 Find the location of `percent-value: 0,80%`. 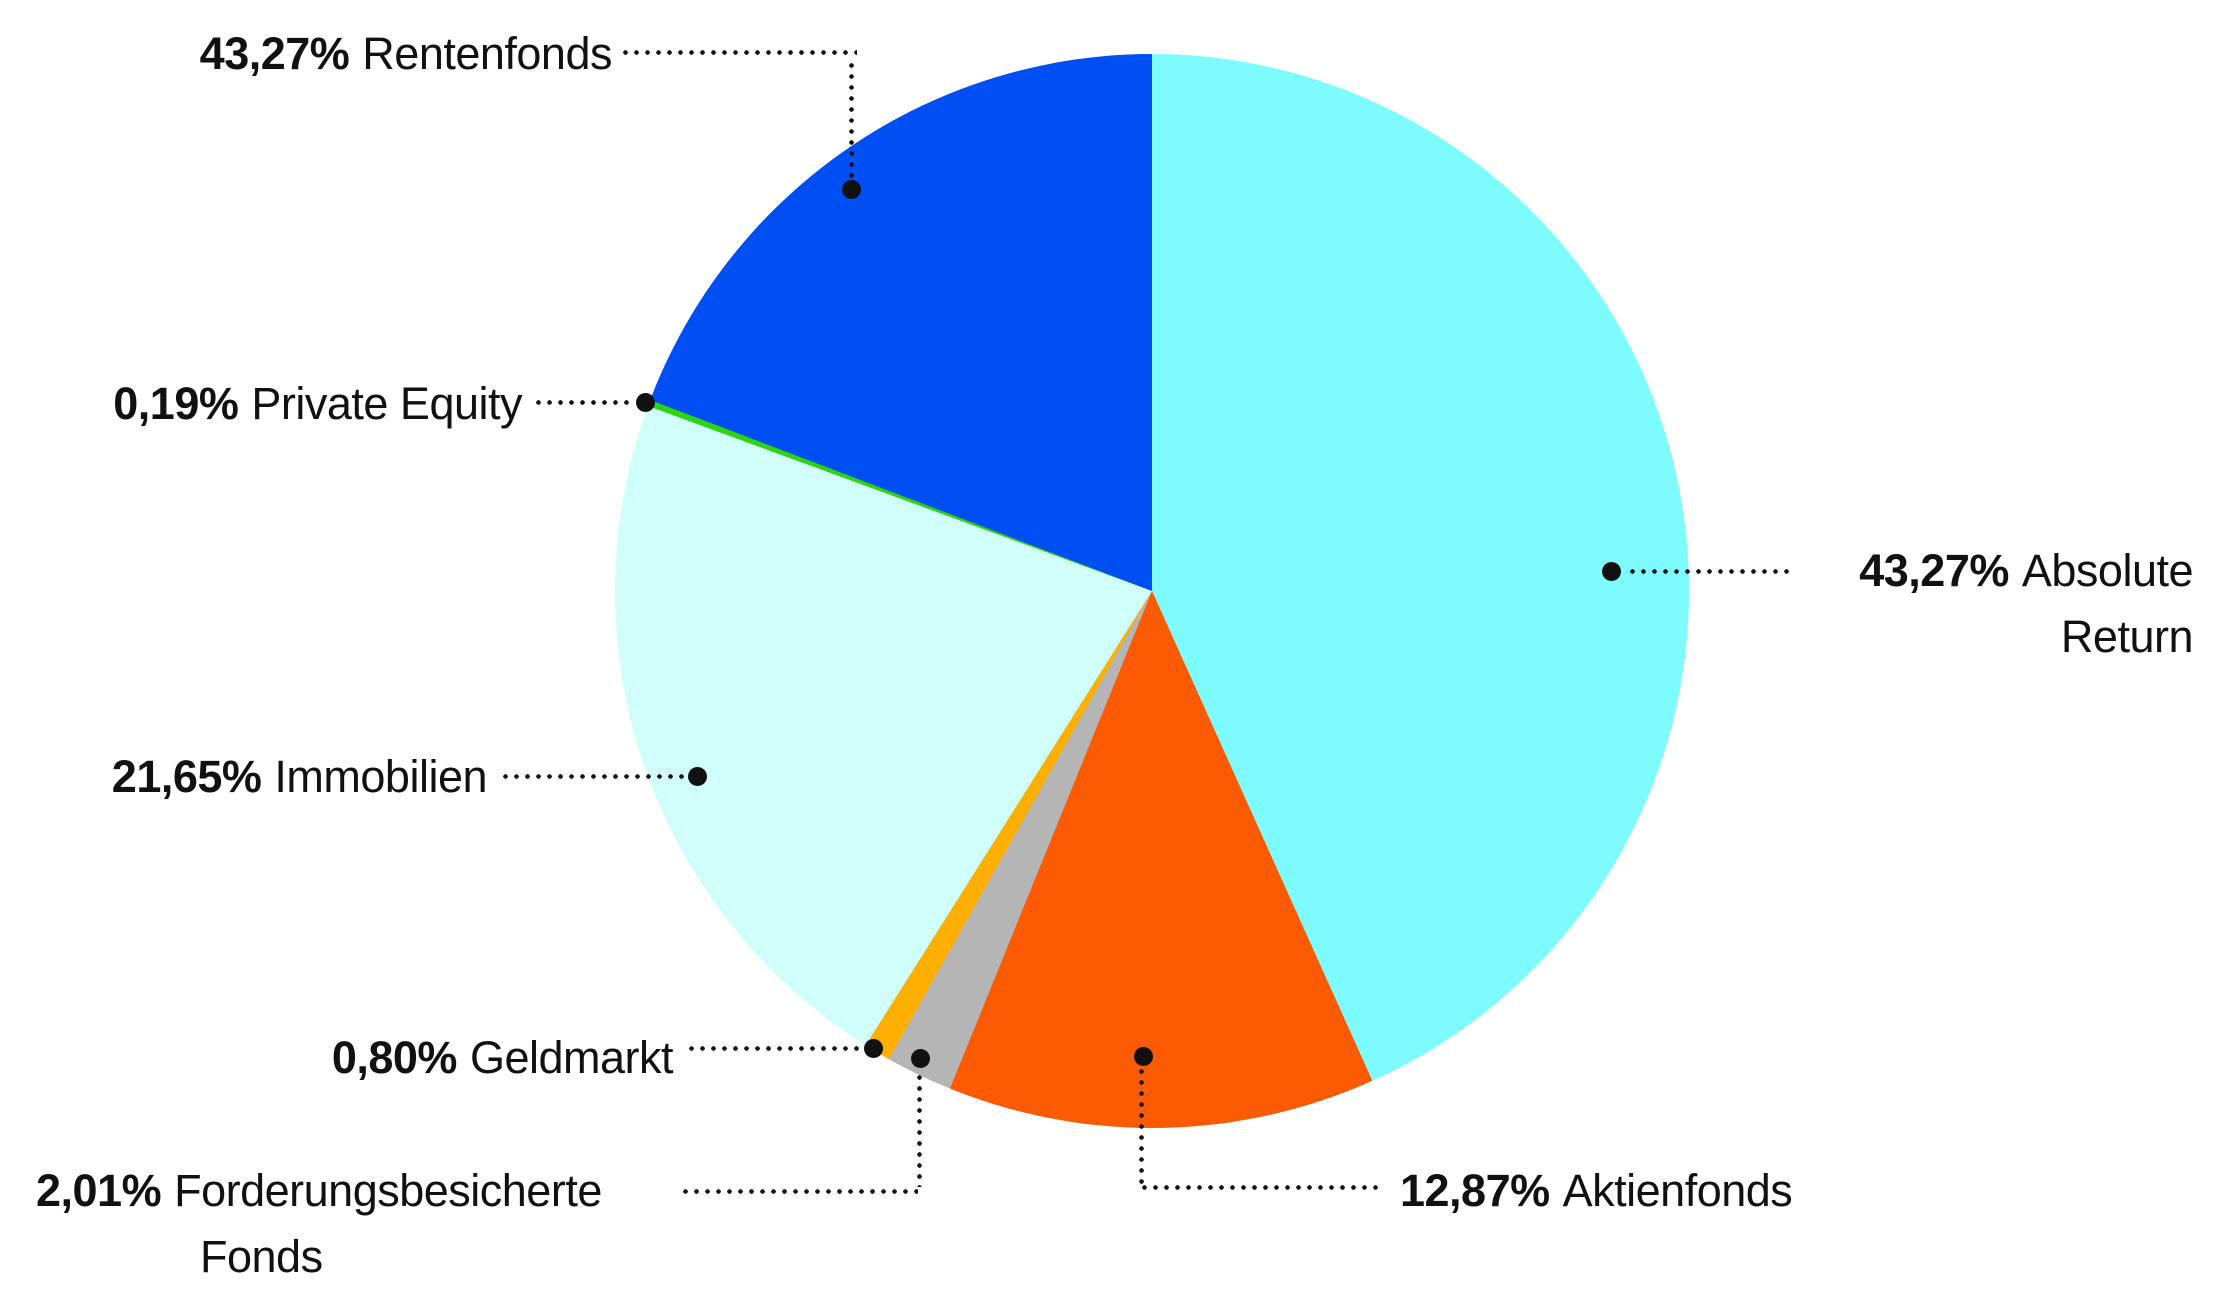

percent-value: 0,80% is located at coordinates (394, 1057).